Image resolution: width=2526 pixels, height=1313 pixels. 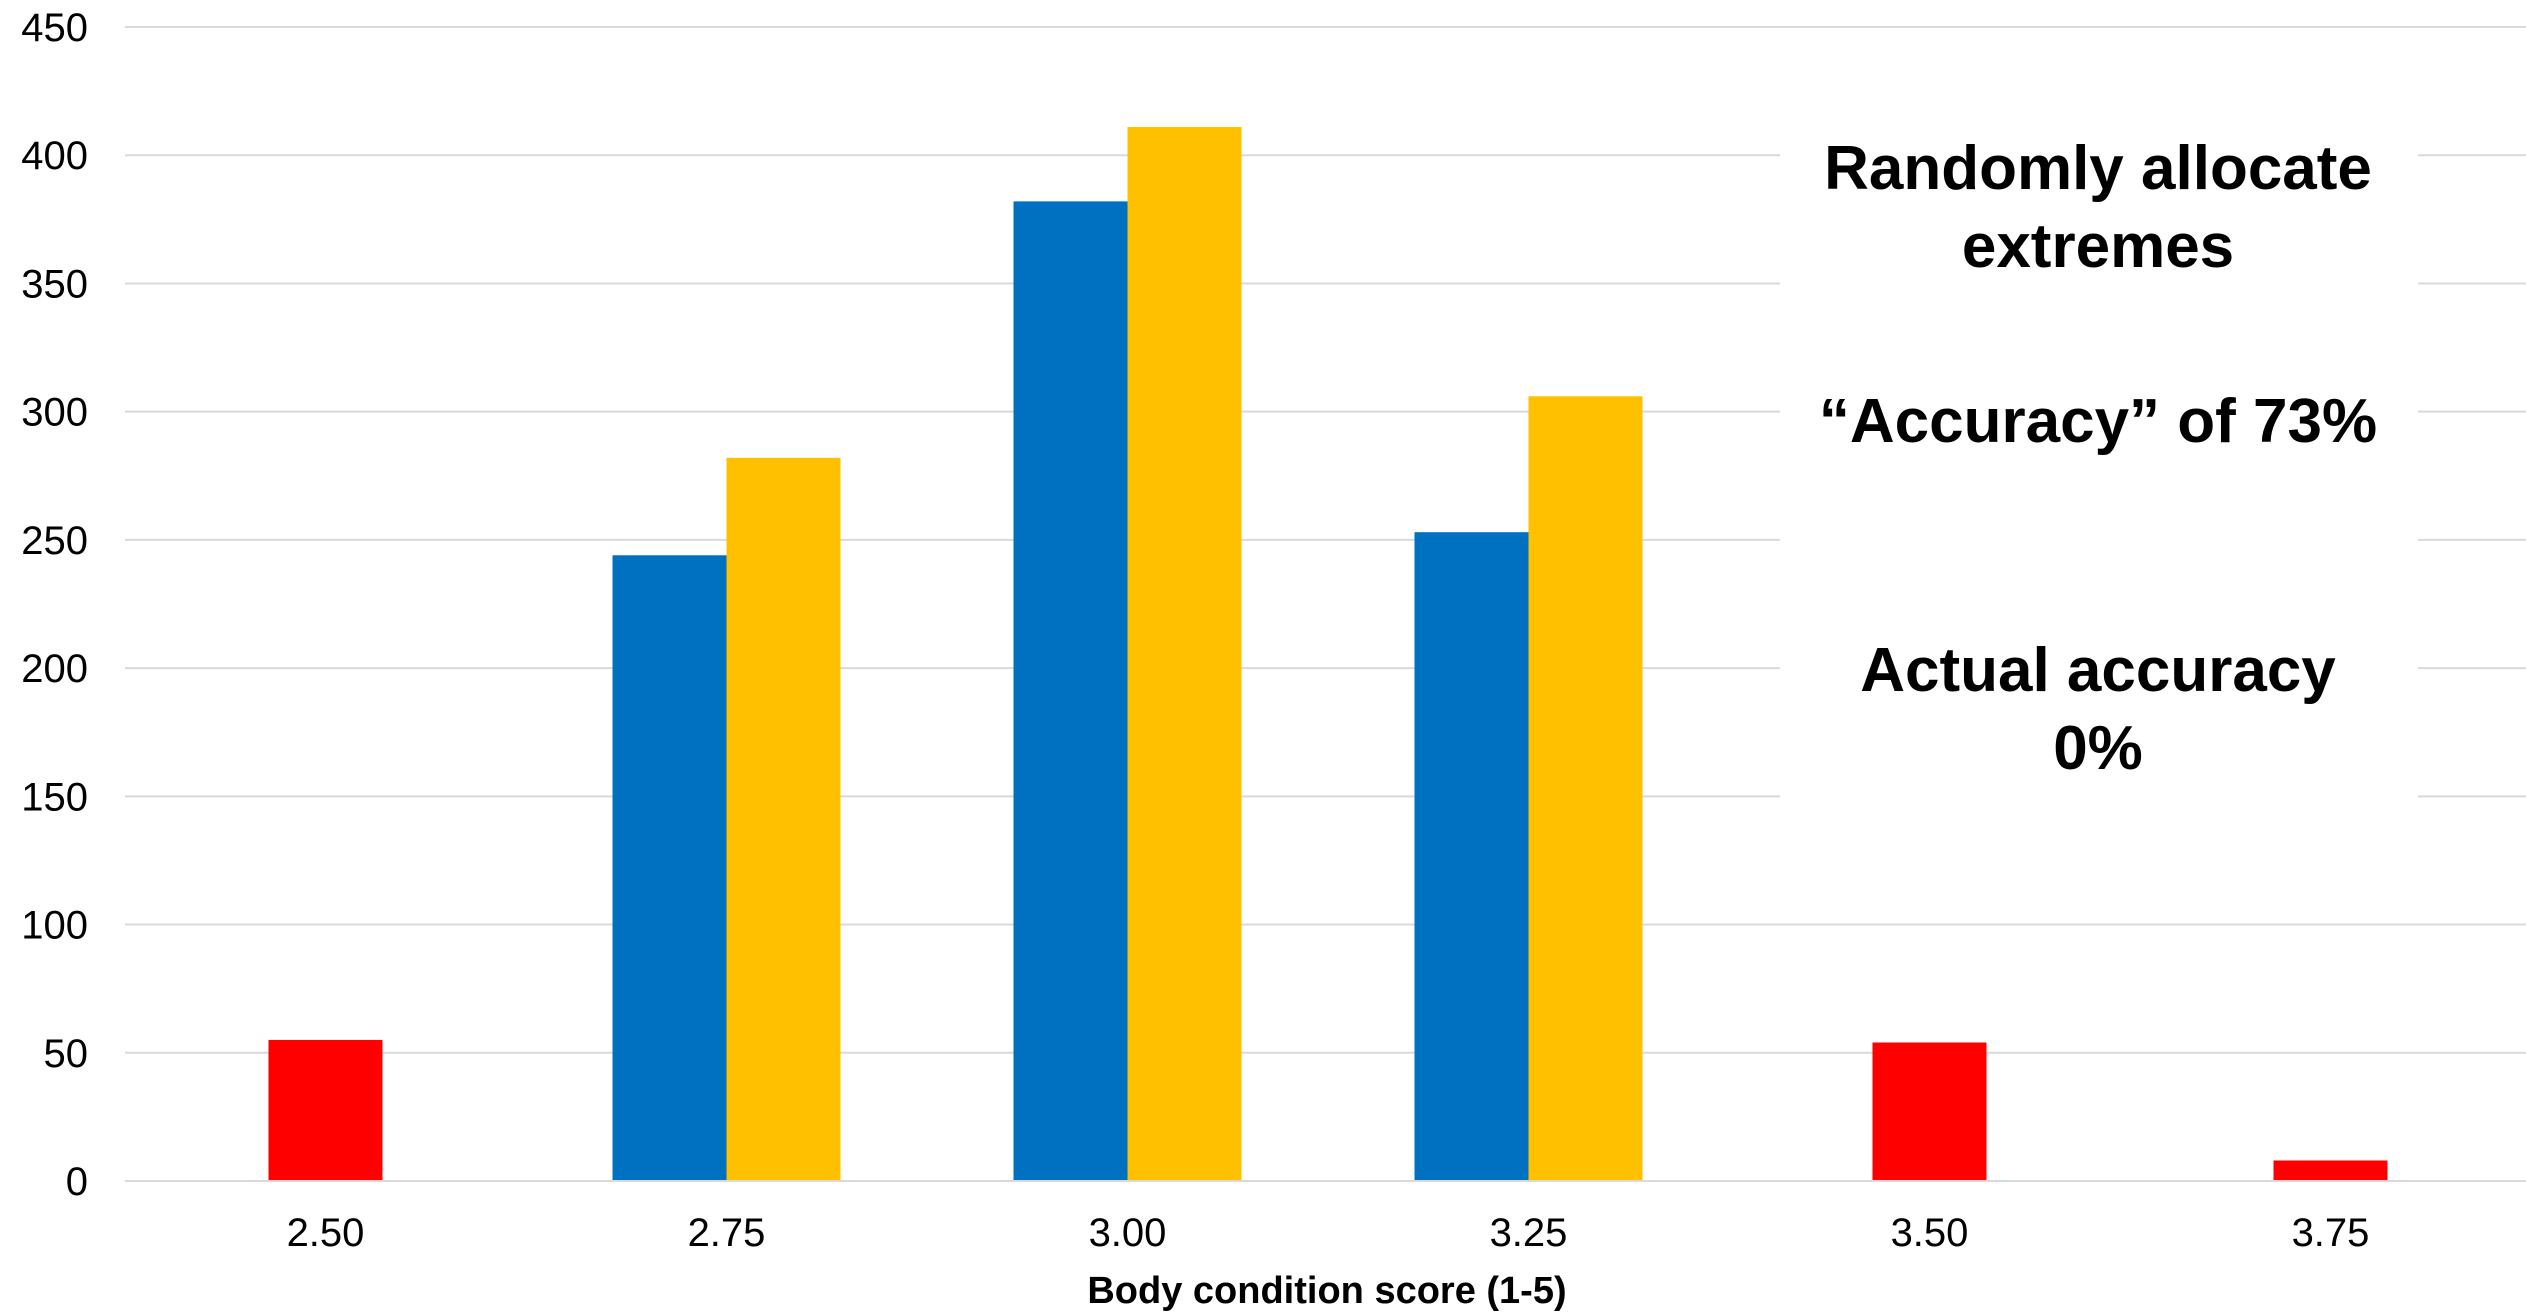 What do you see at coordinates (54, 28) in the screenshot?
I see `y-tick-label: 450` at bounding box center [54, 28].